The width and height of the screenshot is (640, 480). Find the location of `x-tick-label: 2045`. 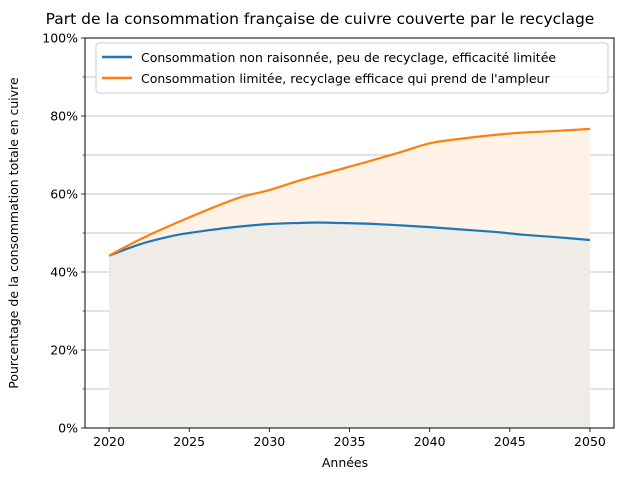

x-tick-label: 2045 is located at coordinates (510, 441).